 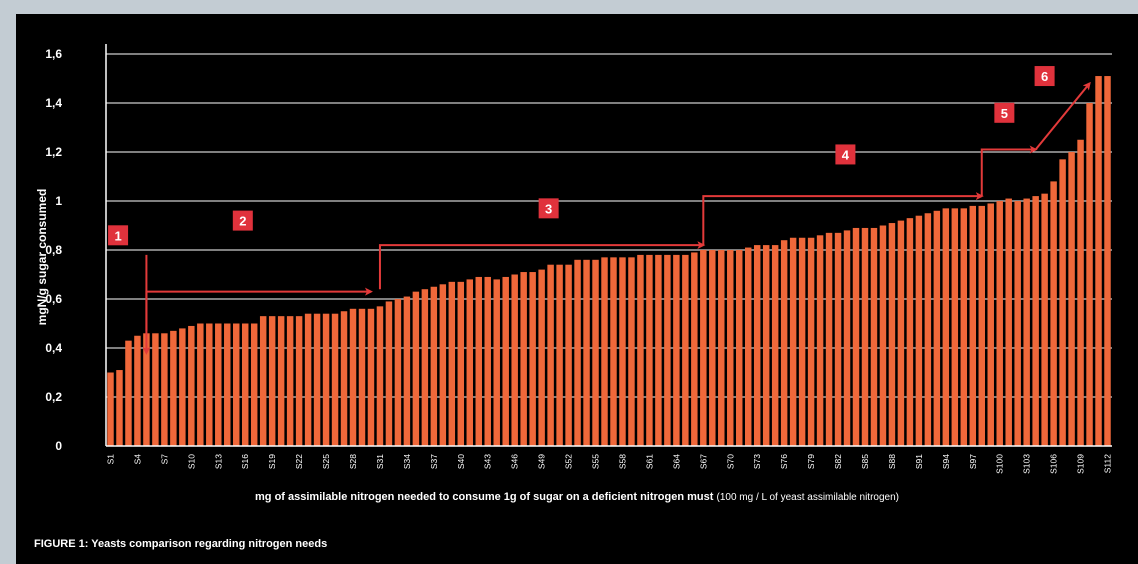 What do you see at coordinates (1062, 302) in the screenshot?
I see `bar-S107` at bounding box center [1062, 302].